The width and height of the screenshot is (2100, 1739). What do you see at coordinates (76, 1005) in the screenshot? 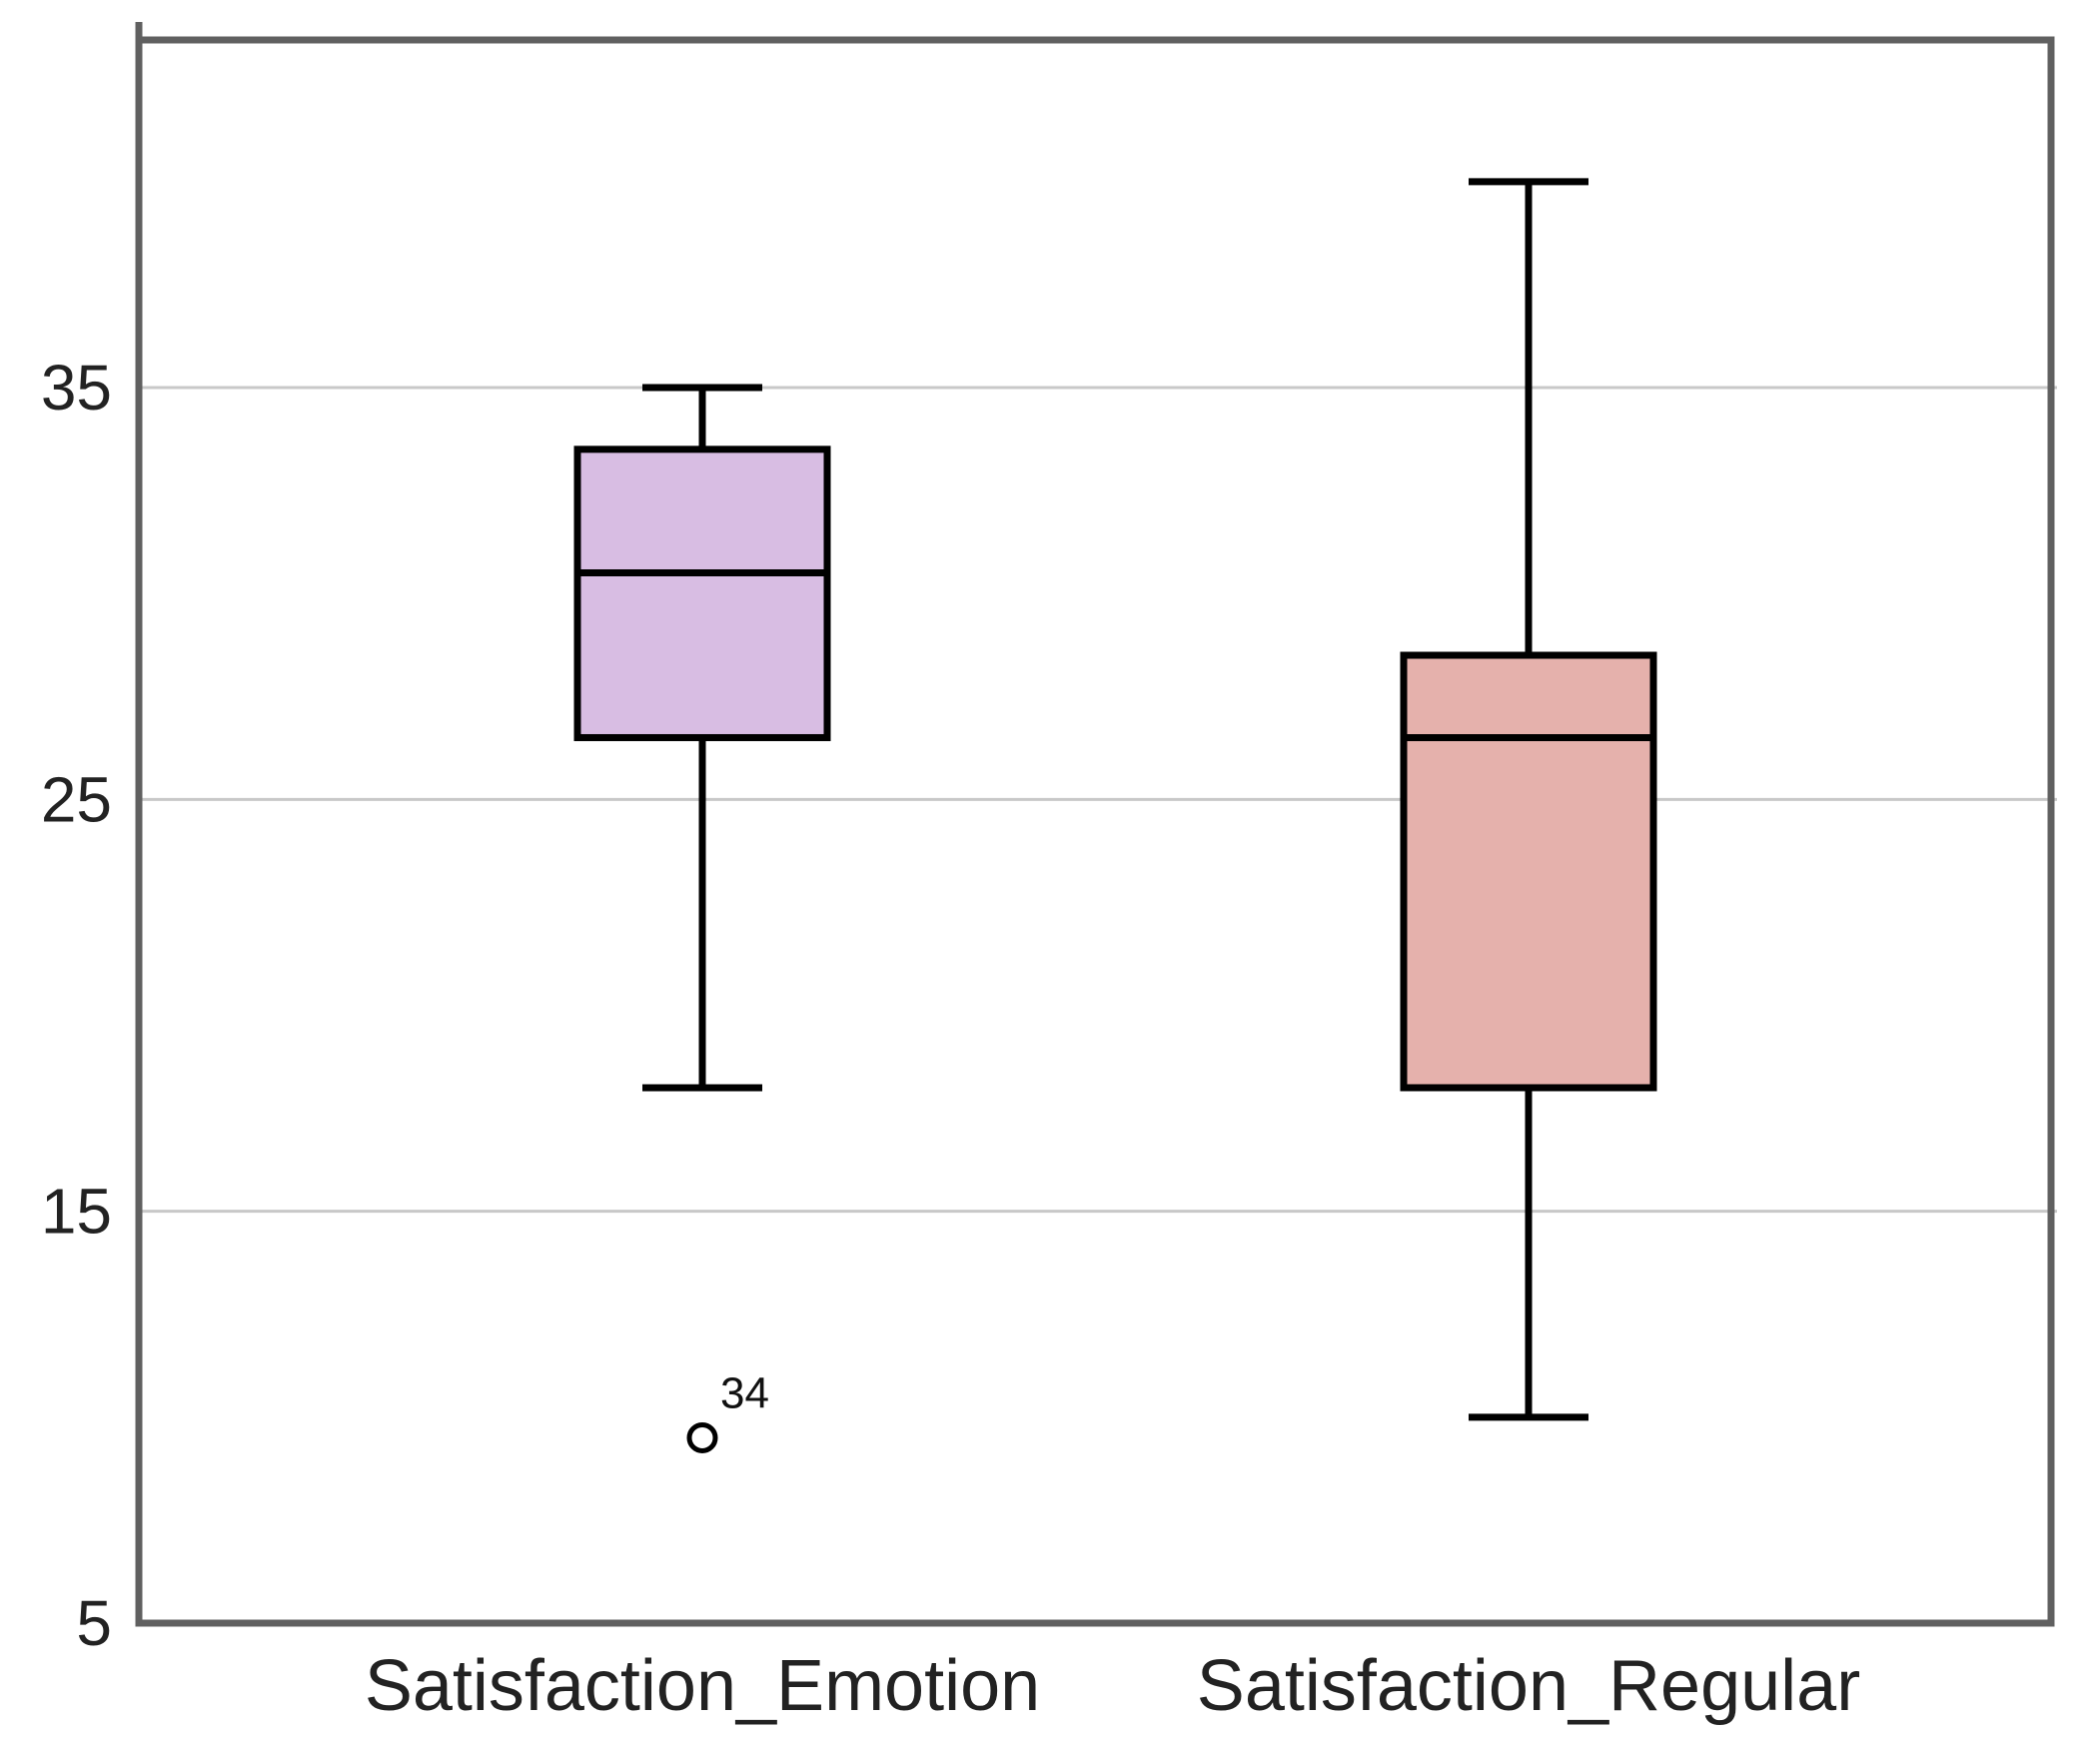
I see `y-axis-ticks: 5 15 25 35` at bounding box center [76, 1005].